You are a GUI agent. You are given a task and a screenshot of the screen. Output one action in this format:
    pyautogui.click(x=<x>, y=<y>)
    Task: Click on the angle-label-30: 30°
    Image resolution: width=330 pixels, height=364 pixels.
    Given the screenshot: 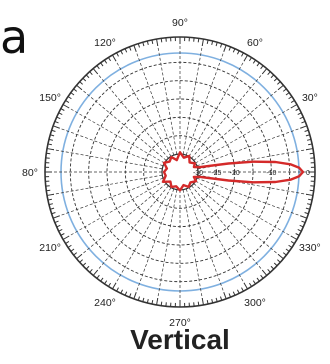 What is the action you would take?
    pyautogui.click(x=310, y=98)
    